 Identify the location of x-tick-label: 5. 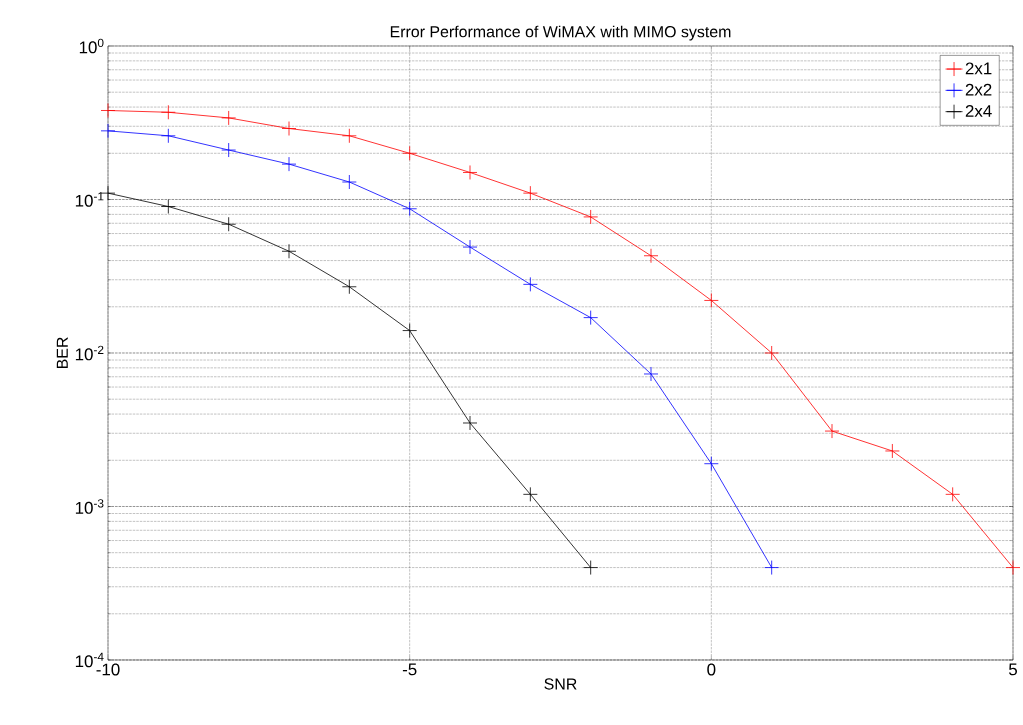
(1013, 669).